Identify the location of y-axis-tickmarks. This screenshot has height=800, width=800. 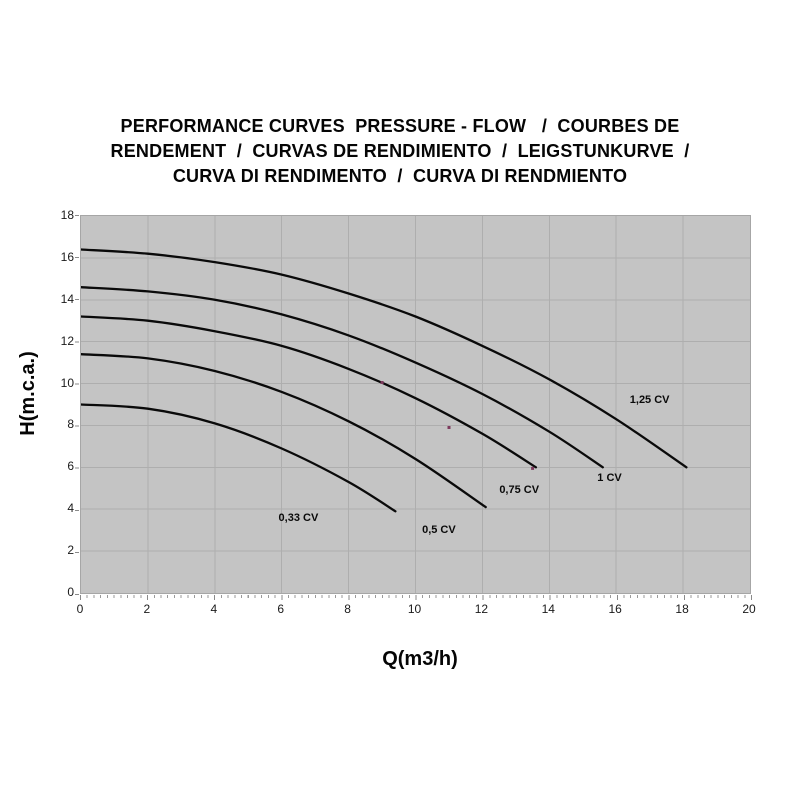
(77, 405).